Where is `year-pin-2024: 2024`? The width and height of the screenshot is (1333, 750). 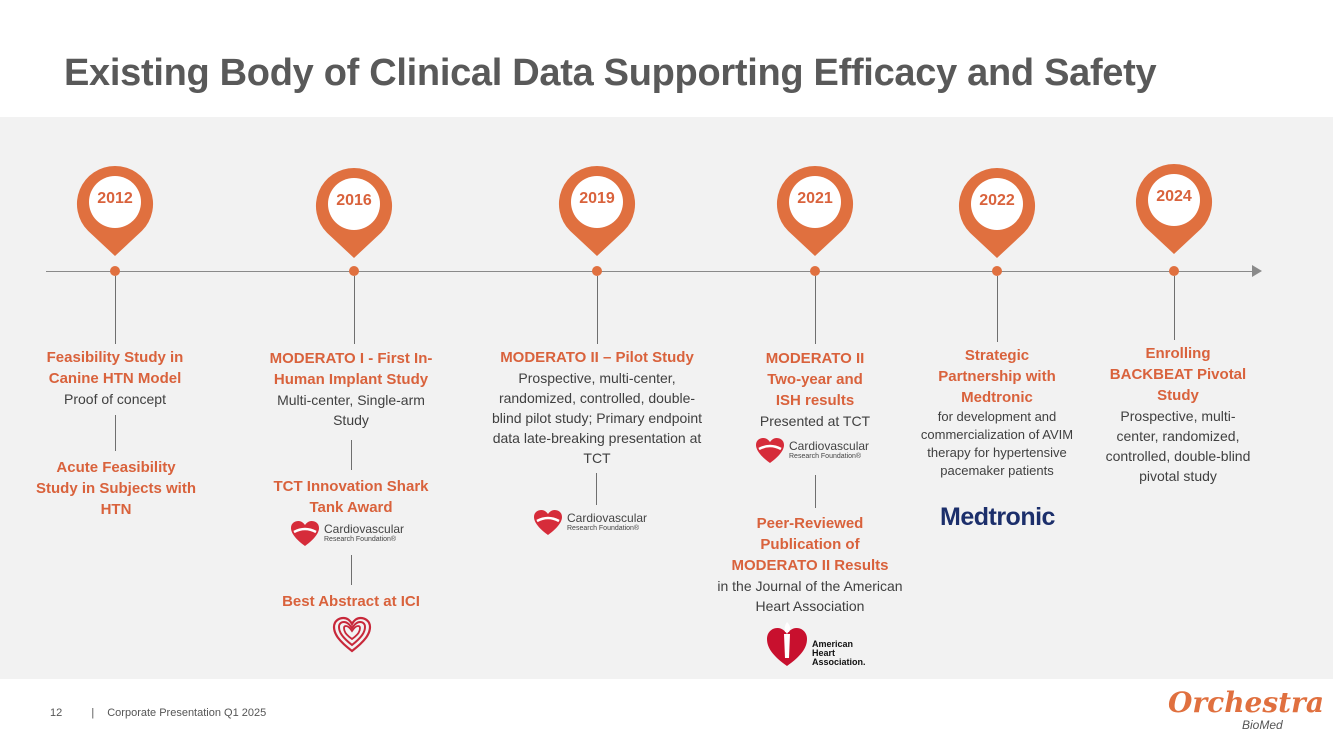
year-pin-2024: 2024 is located at coordinates (1174, 212).